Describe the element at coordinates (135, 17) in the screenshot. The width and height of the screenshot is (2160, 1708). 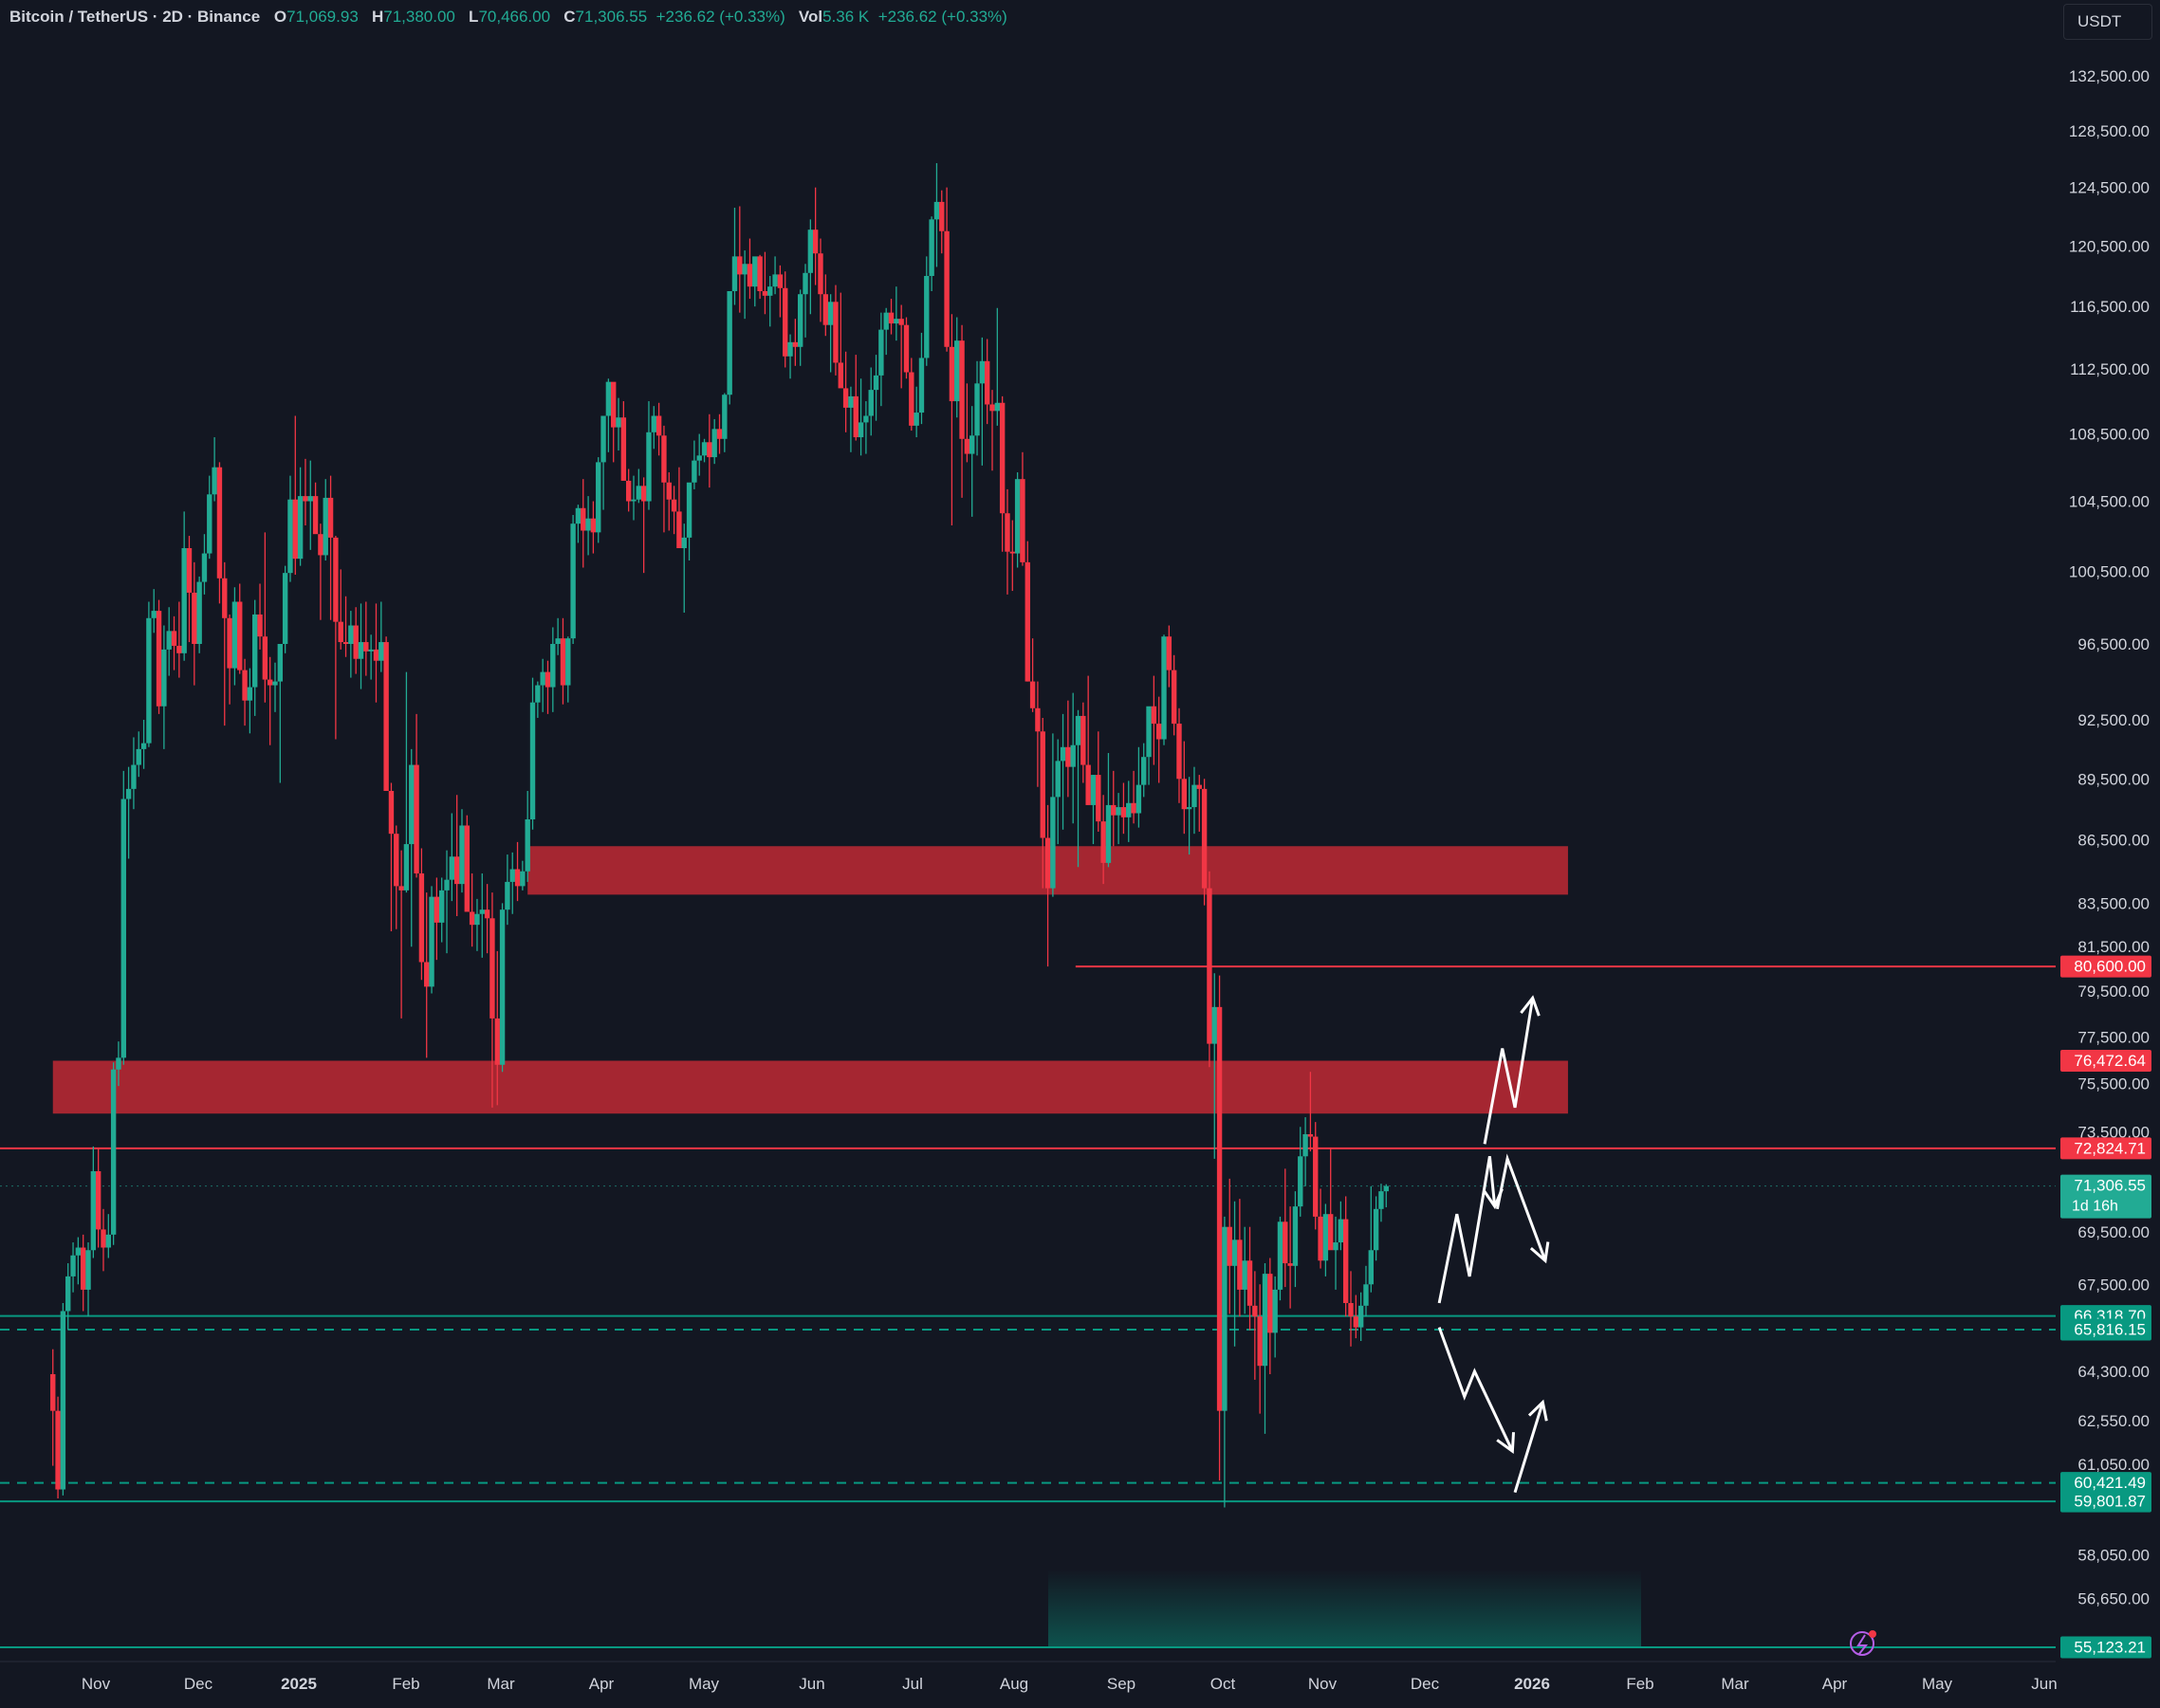
I see `symbol-title: Bitcoin / TetherUS · 2D · Binance` at that location.